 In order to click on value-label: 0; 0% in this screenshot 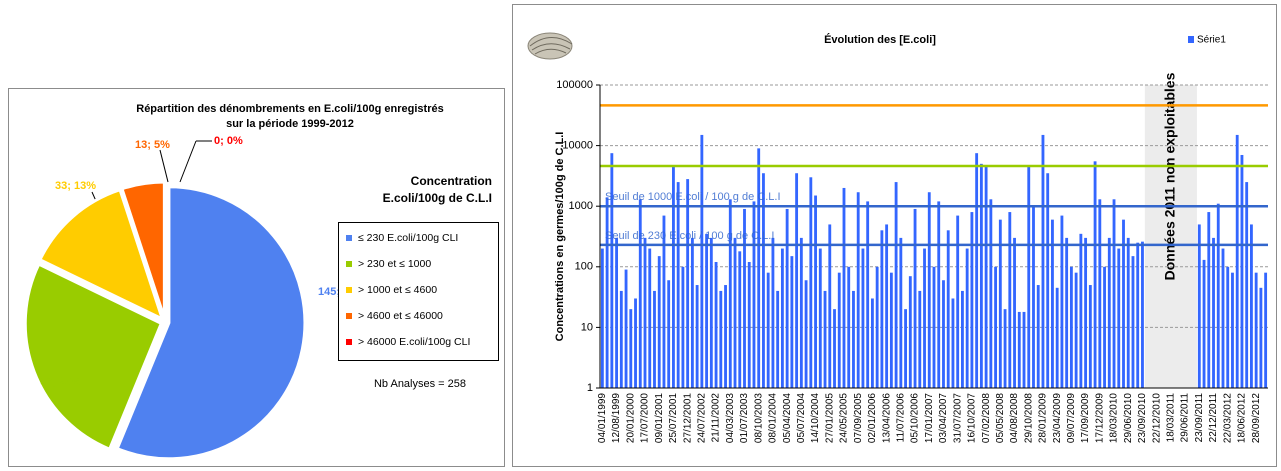, I will do `click(228, 141)`.